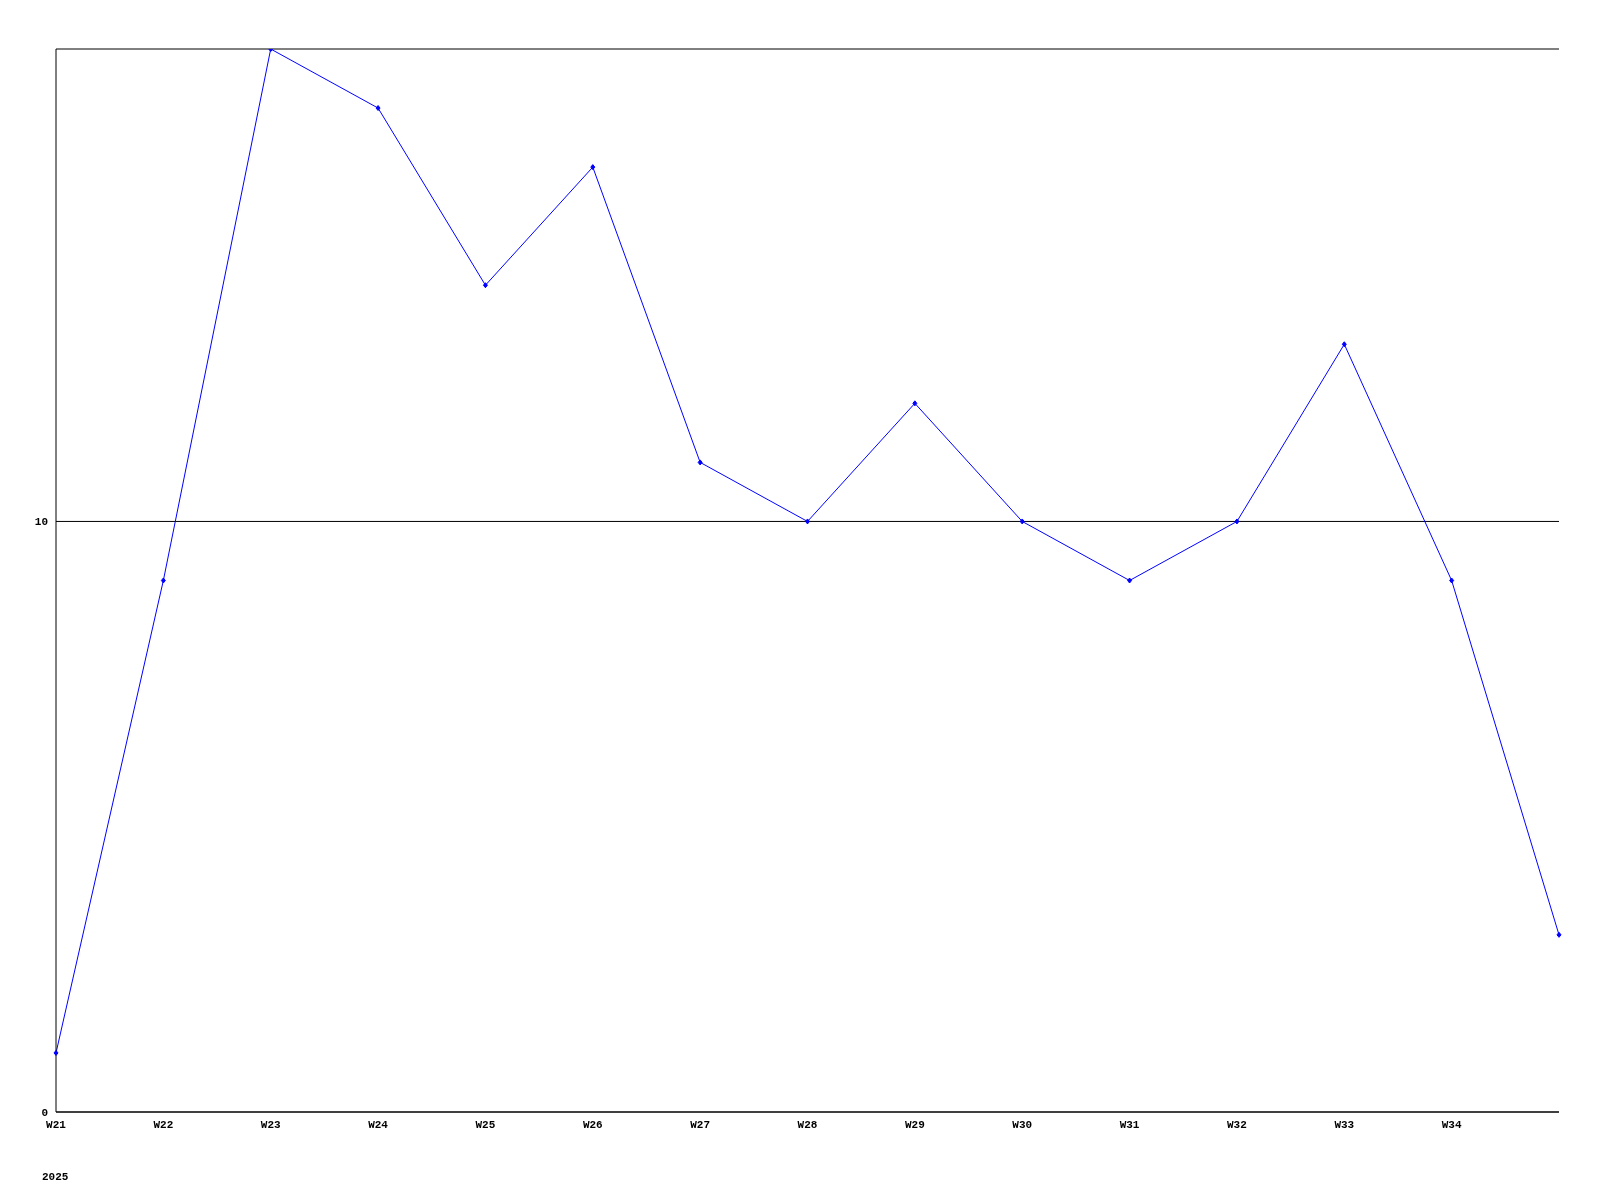 The width and height of the screenshot is (1600, 1200). What do you see at coordinates (485, 1124) in the screenshot?
I see `x-tick-label: W25` at bounding box center [485, 1124].